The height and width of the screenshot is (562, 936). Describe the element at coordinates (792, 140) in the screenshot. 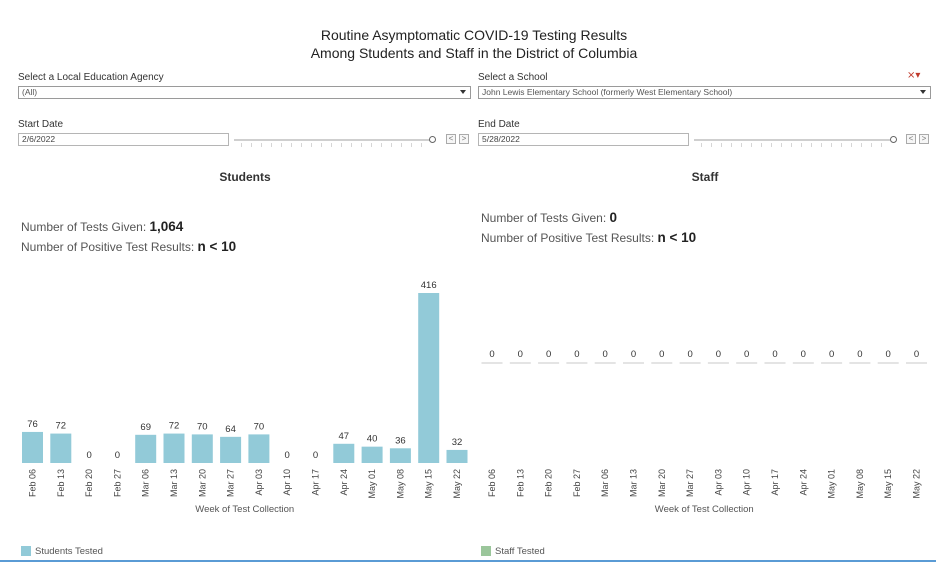

I see `end-date-slider-track` at that location.